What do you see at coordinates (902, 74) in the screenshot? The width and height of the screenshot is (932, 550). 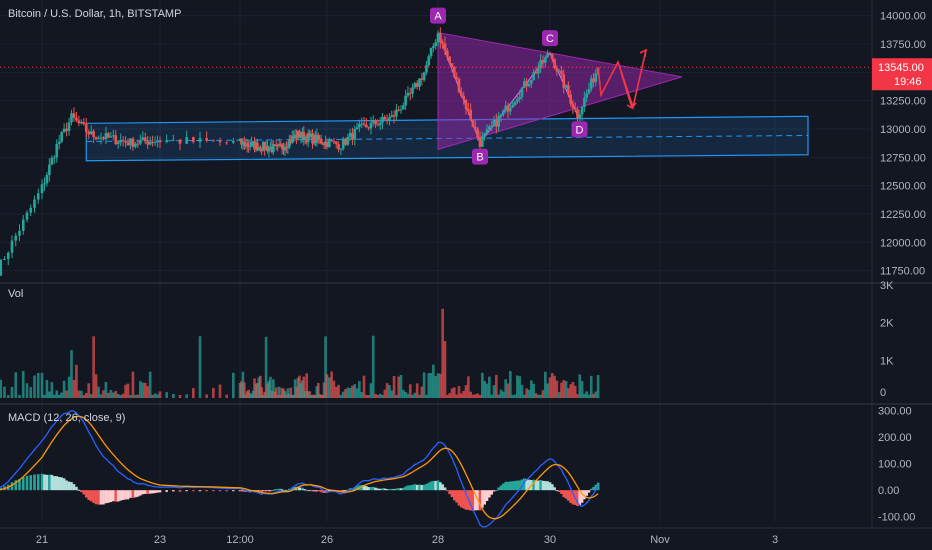 I see `last-price-tag-box` at bounding box center [902, 74].